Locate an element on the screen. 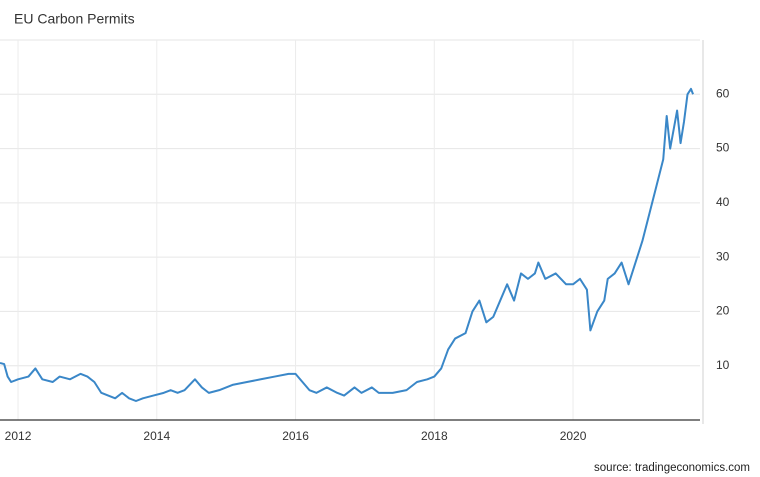  y-tick-label: 40 is located at coordinates (723, 202).